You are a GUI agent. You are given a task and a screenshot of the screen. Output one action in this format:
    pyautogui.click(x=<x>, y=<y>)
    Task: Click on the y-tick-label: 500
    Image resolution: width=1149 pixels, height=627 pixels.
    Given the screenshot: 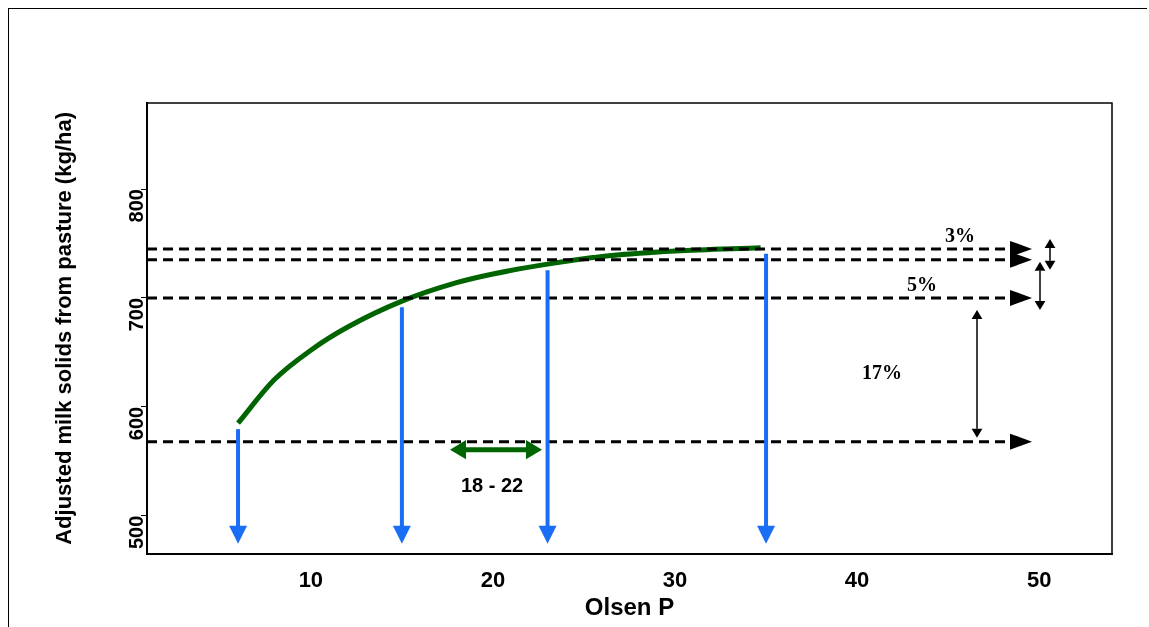 What is the action you would take?
    pyautogui.click(x=135, y=532)
    